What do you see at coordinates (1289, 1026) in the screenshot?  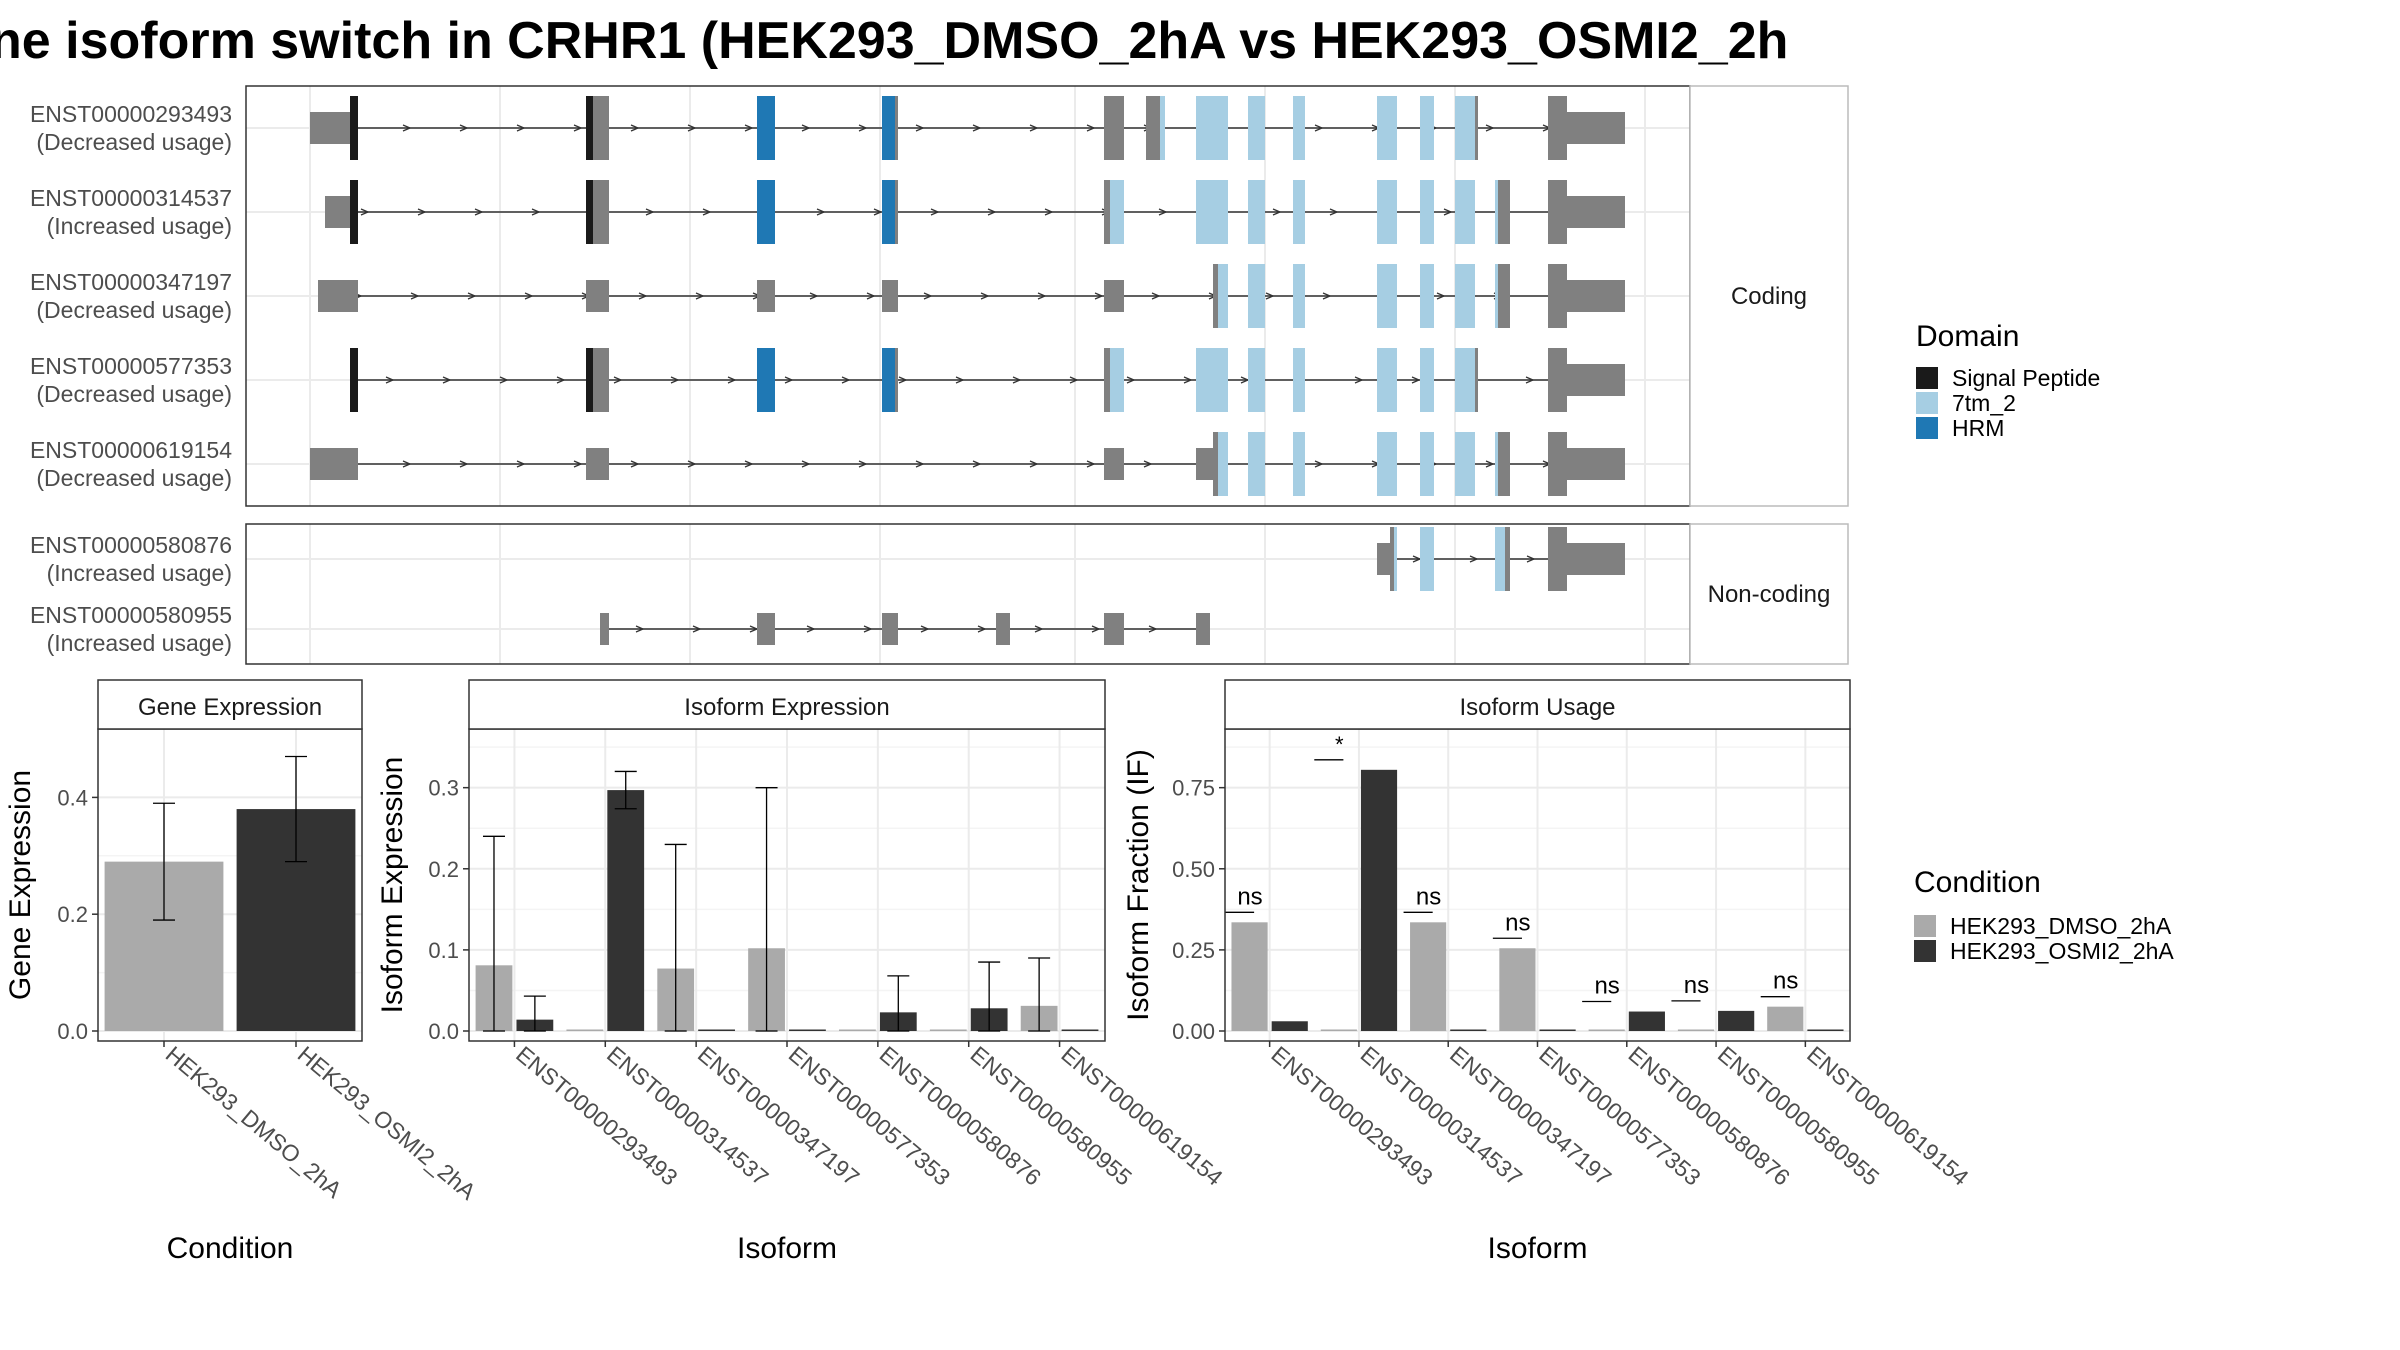 I see `bar-HEK293_OSMI2_2hA-ENST00000293493` at bounding box center [1289, 1026].